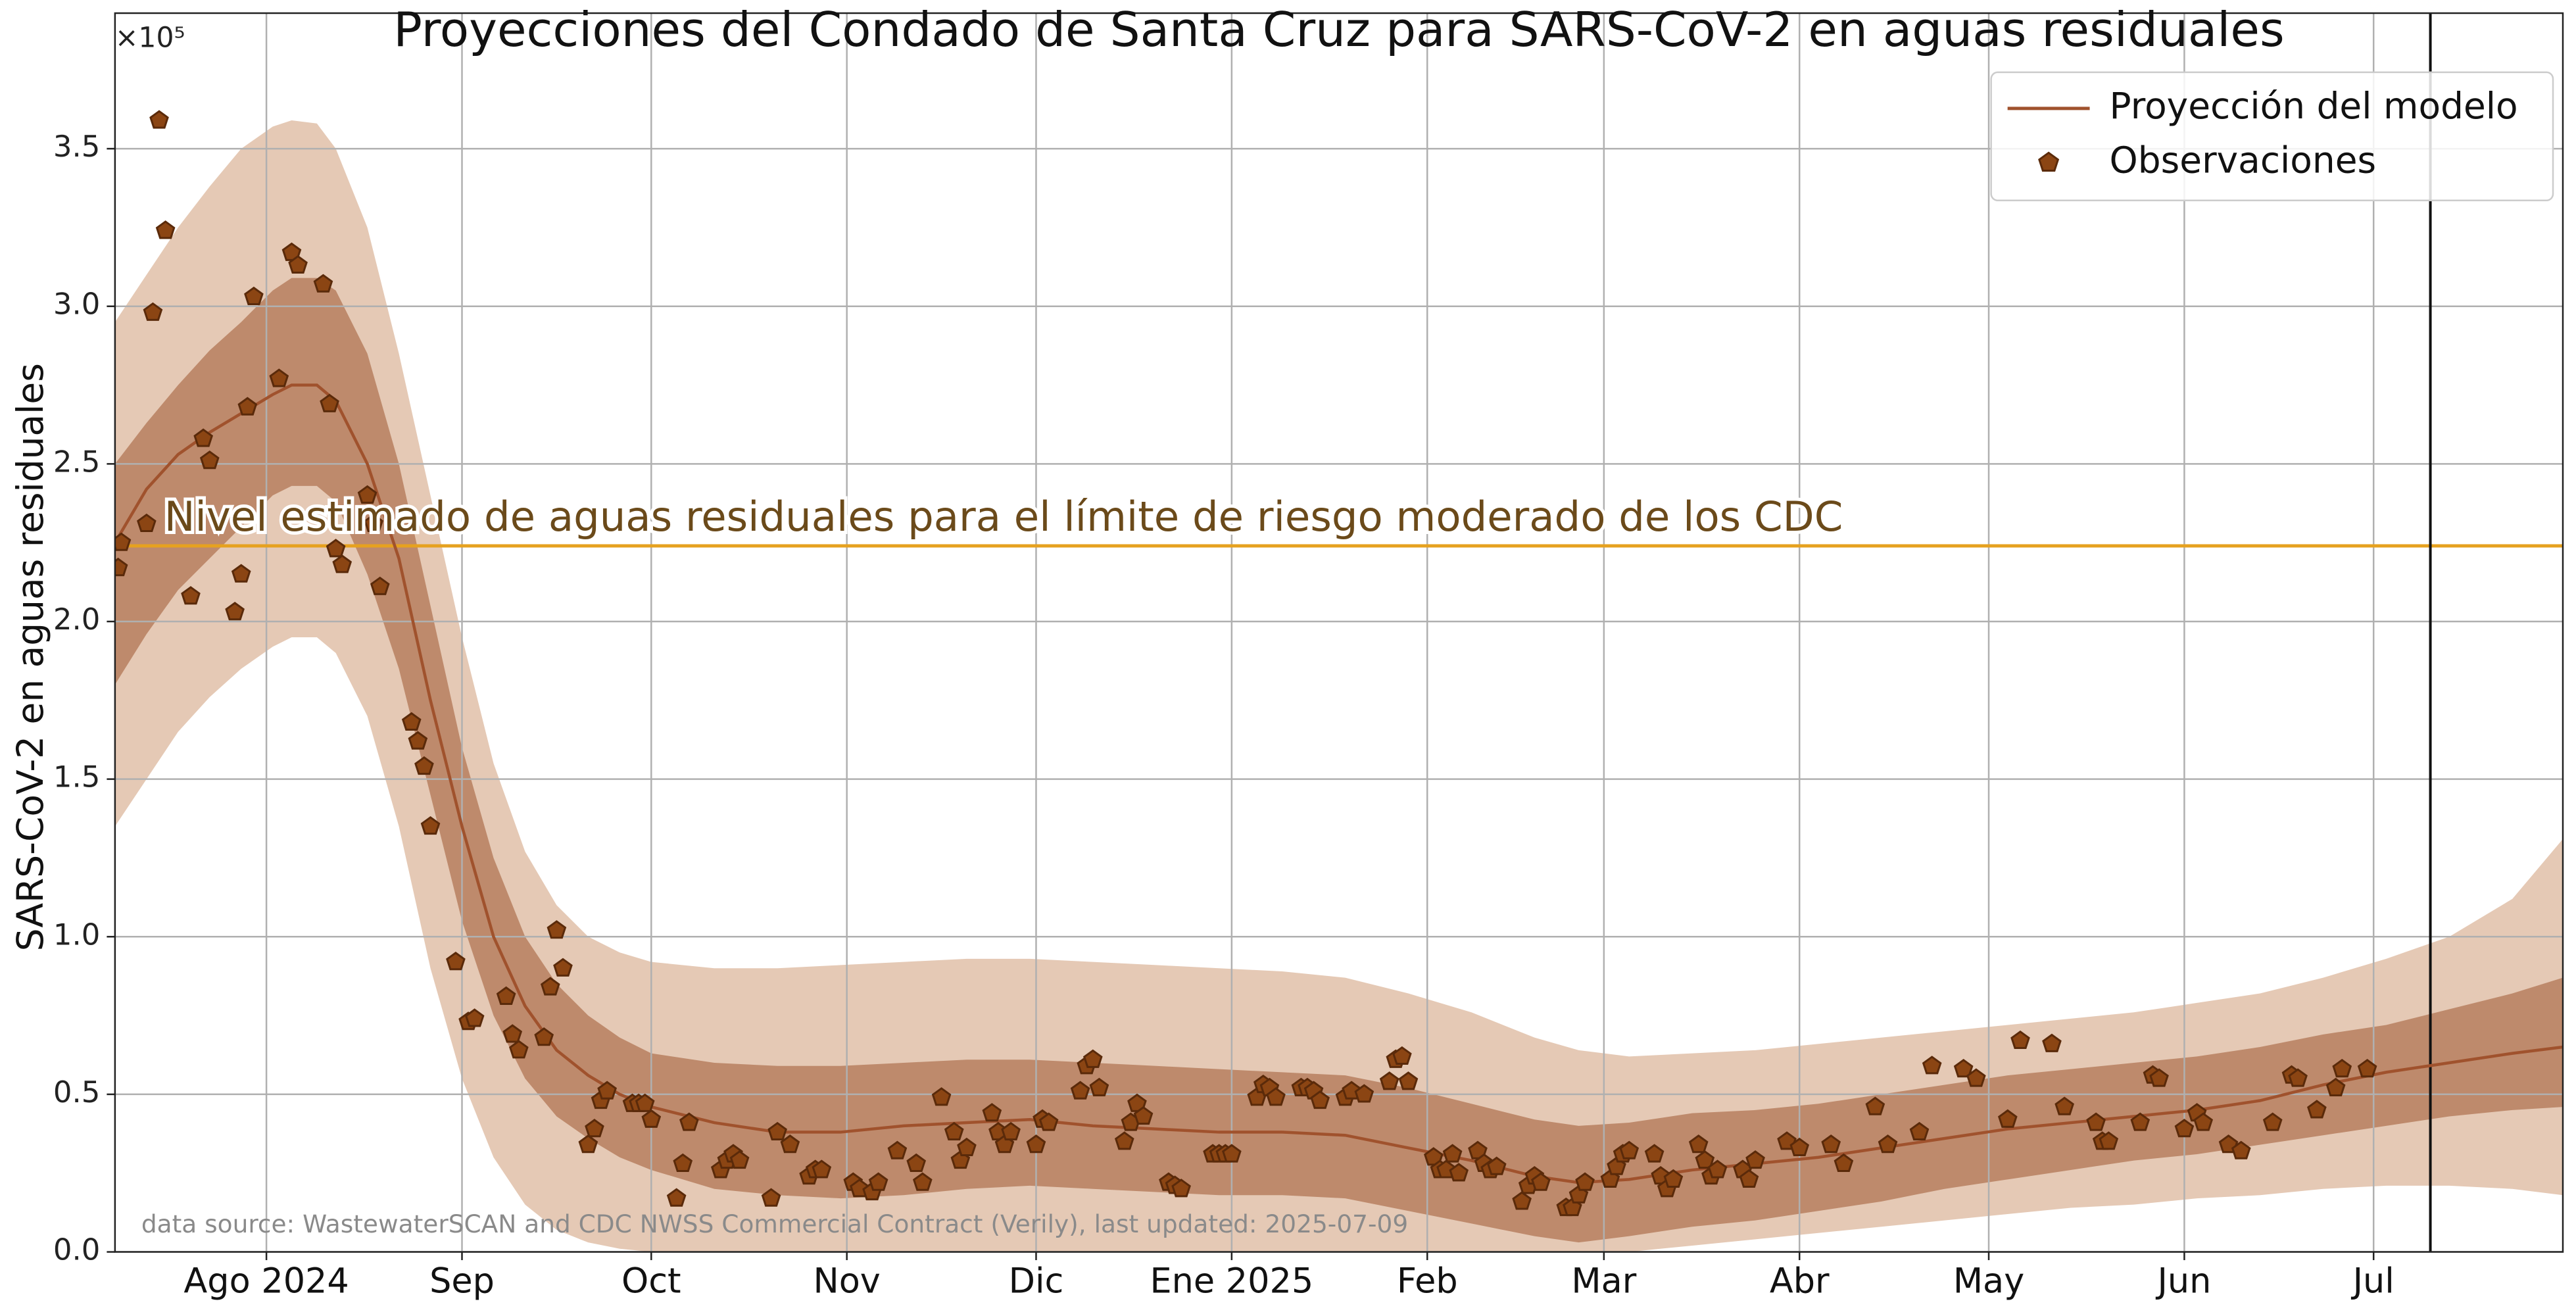 The width and height of the screenshot is (2576, 1316). What do you see at coordinates (2314, 106) in the screenshot?
I see `legend-label: Proyección del modelo` at bounding box center [2314, 106].